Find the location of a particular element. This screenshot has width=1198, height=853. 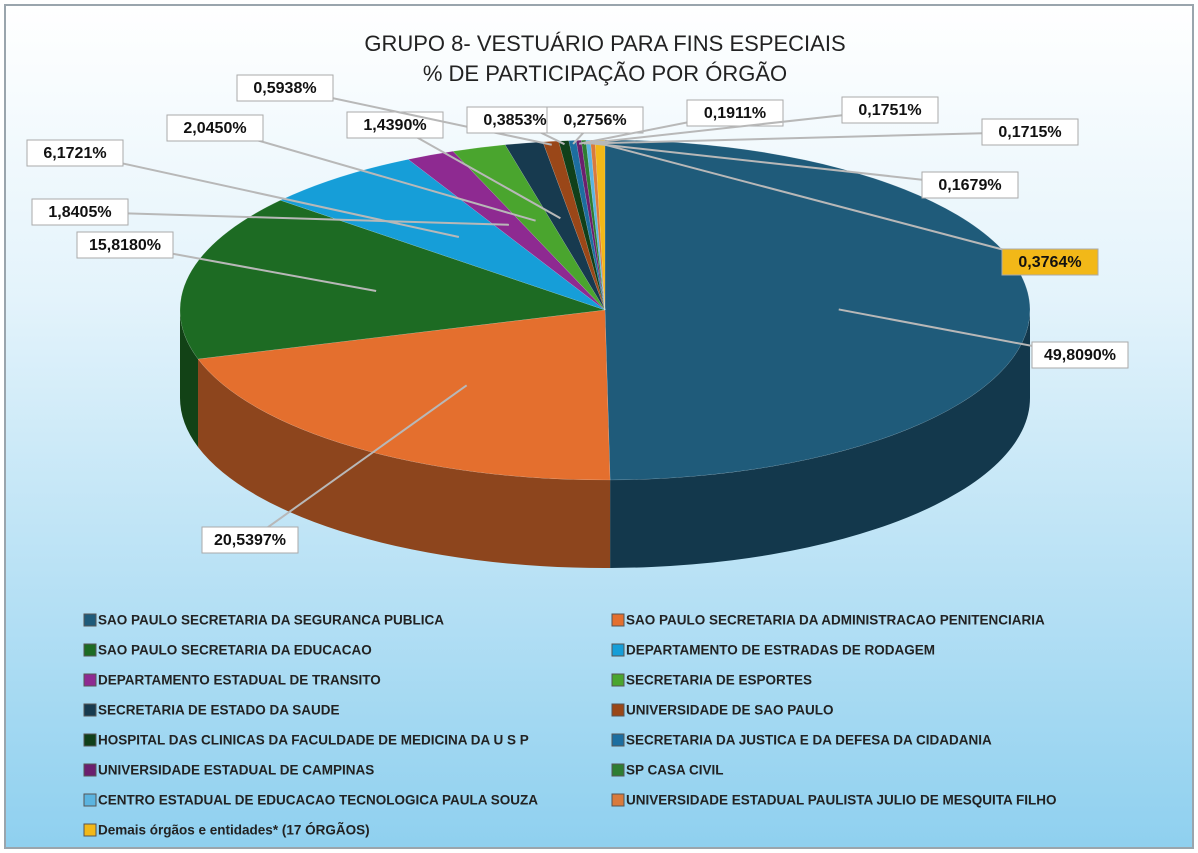

chart-title: GRUPO 8- VESTUÁRIO PARA FINS ESPECIAIS is located at coordinates (604, 43).